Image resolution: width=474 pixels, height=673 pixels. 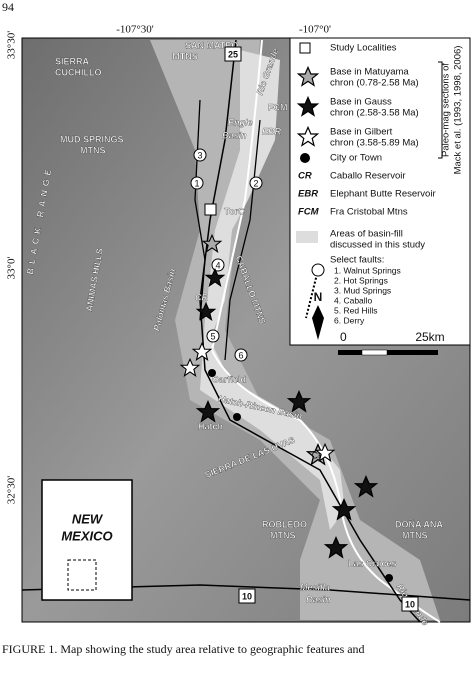 I want to click on map-label: CUCHILLO, so click(x=78, y=72).